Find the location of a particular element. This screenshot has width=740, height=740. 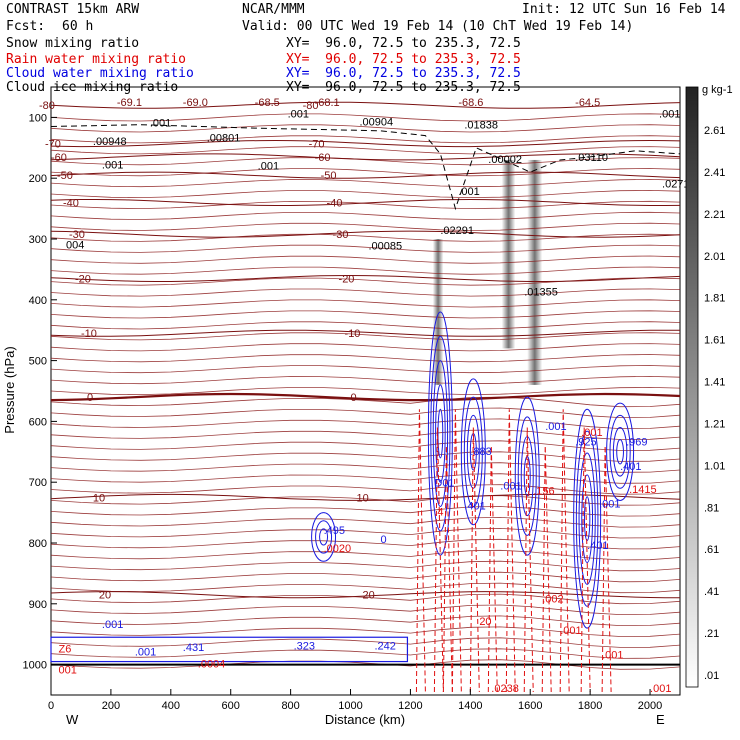

field-name-rain: Rain water mixing ratio is located at coordinates (96, 59).